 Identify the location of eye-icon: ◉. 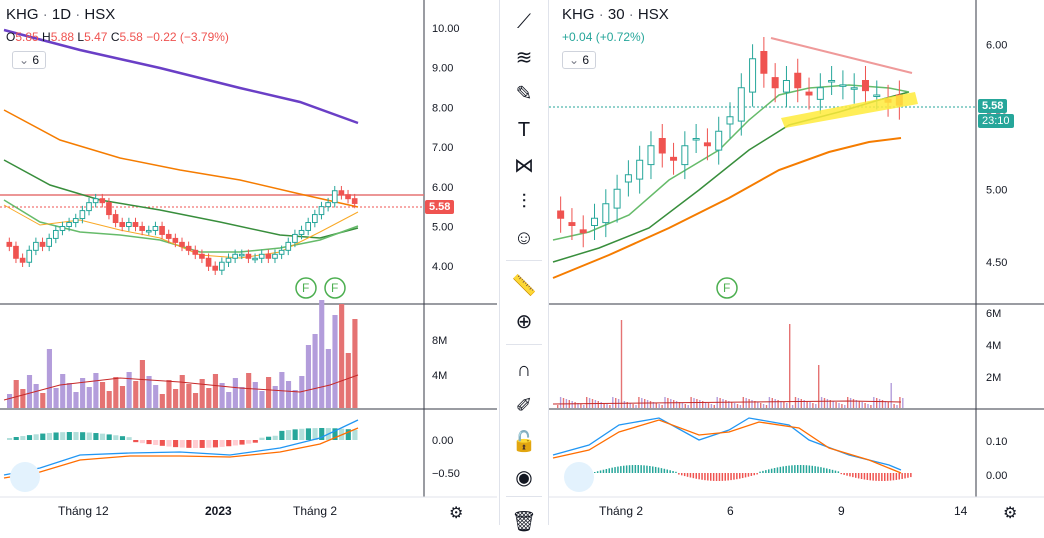
(524, 478).